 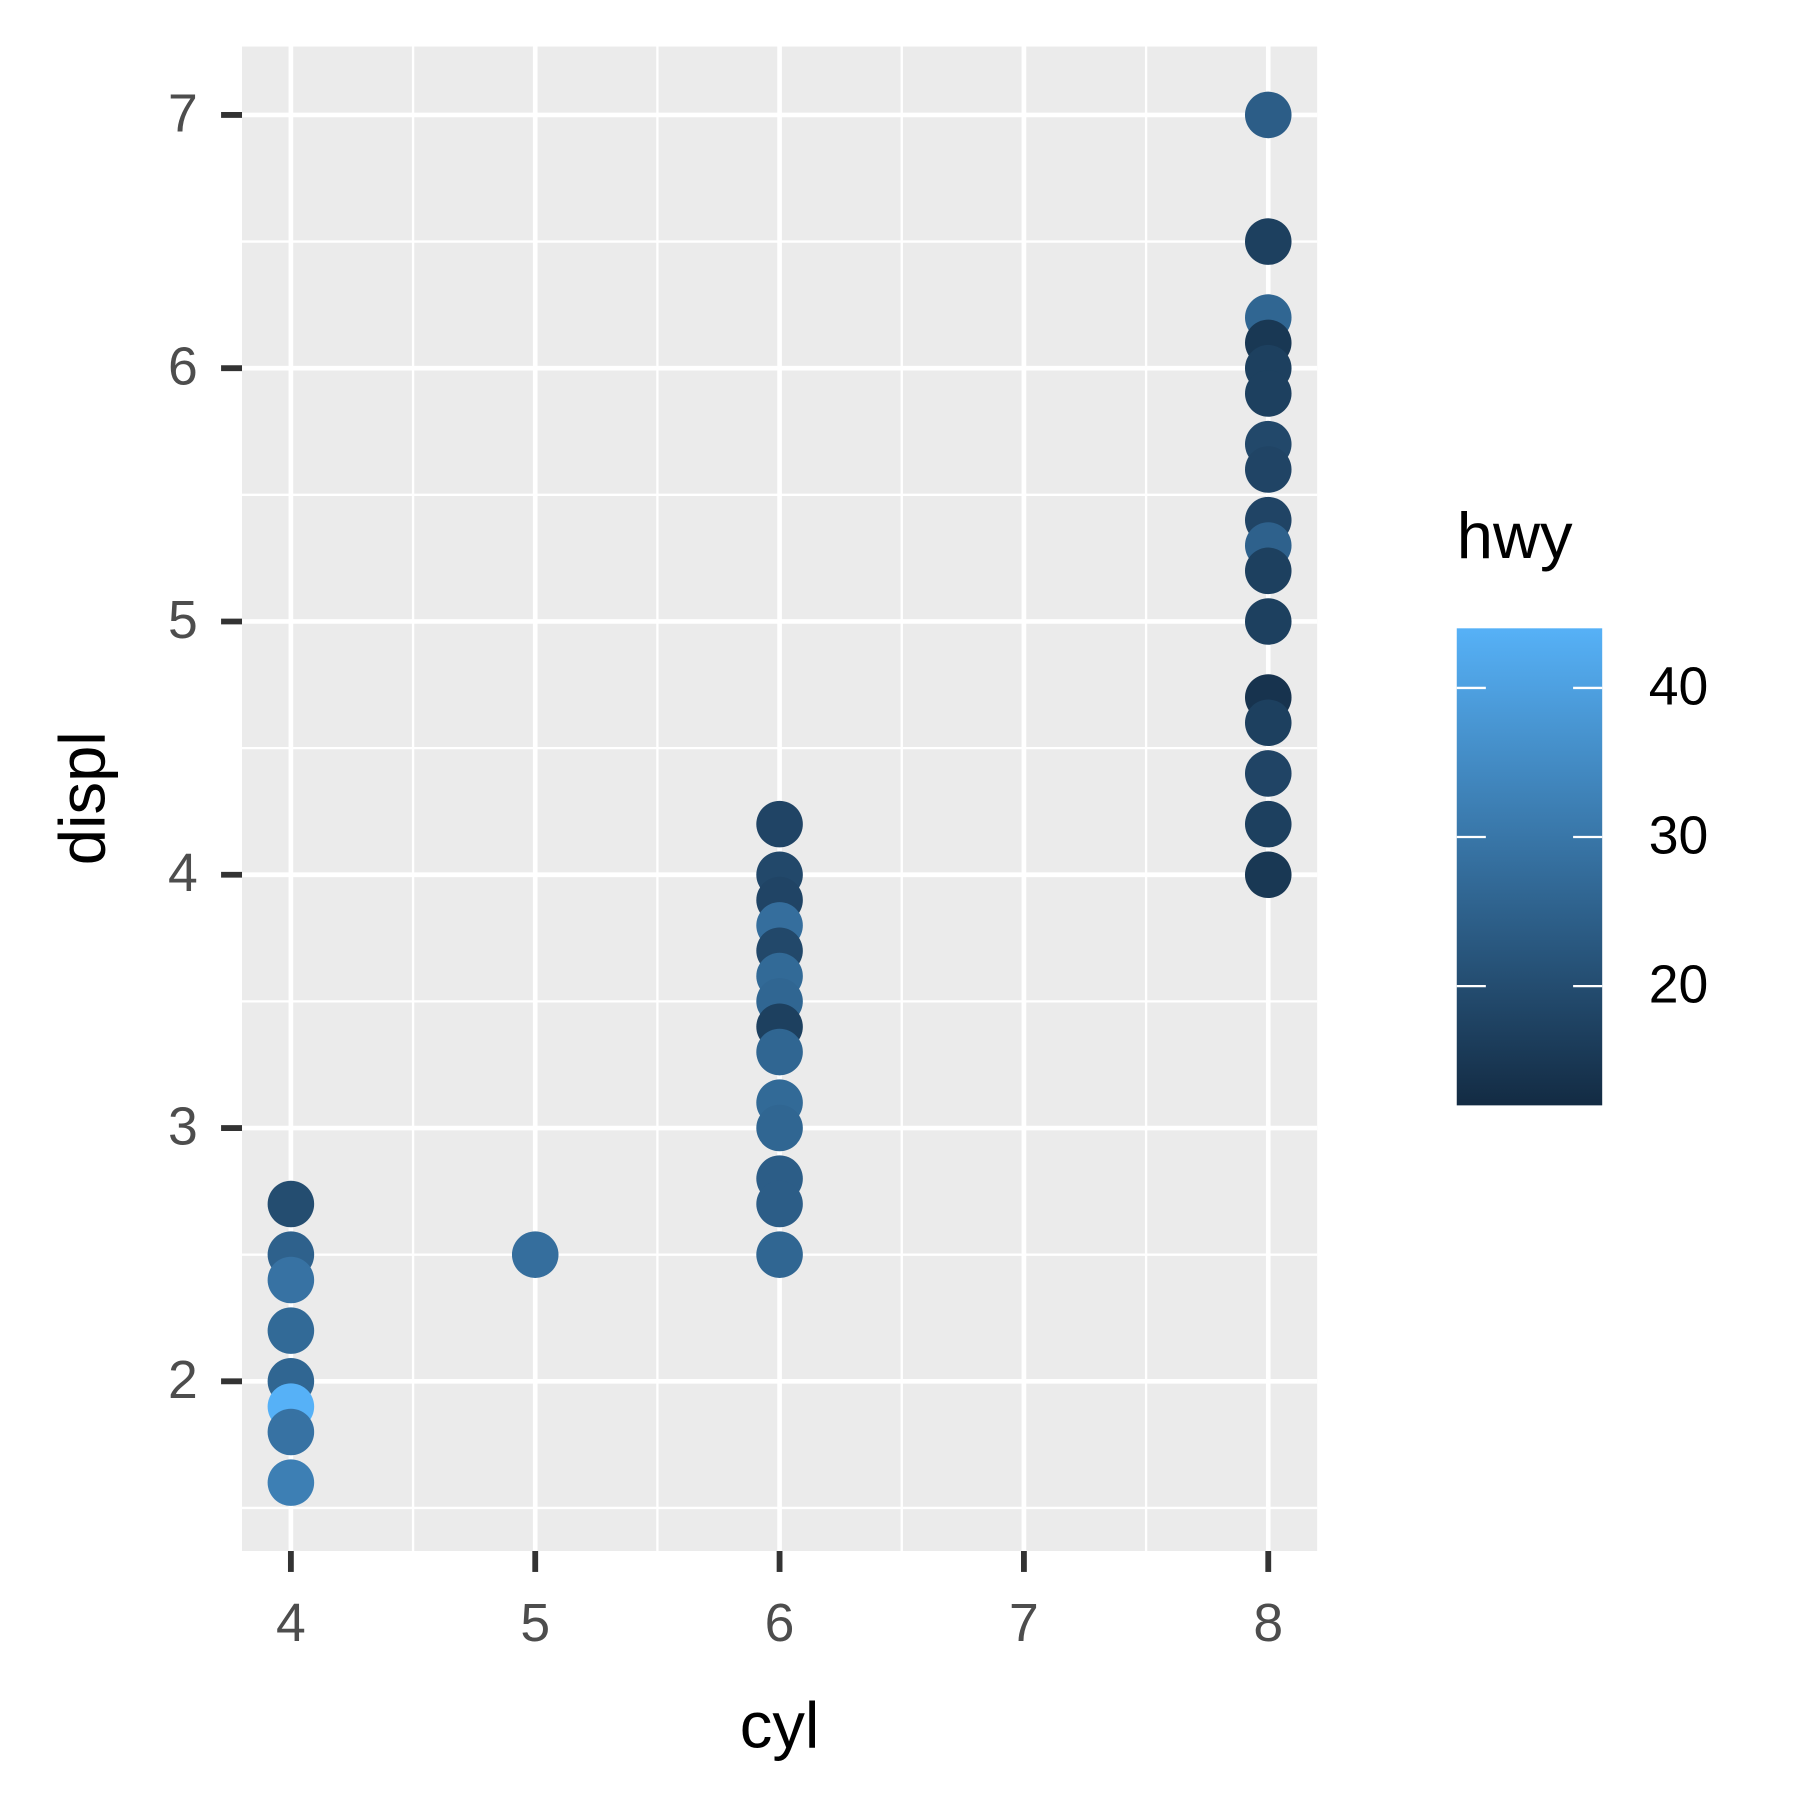 What do you see at coordinates (183, 1380) in the screenshot?
I see `y-tick-label: 2` at bounding box center [183, 1380].